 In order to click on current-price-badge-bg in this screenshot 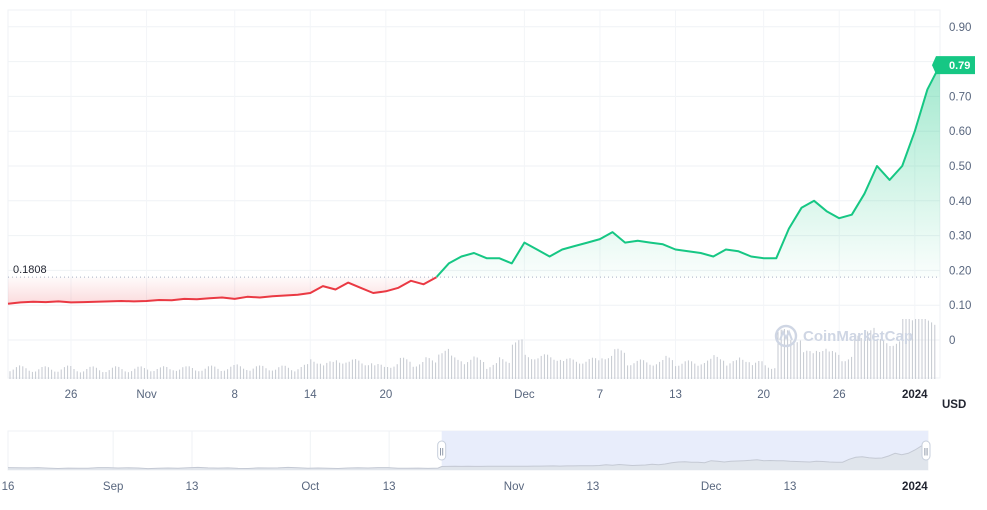, I will do `click(953, 65)`.